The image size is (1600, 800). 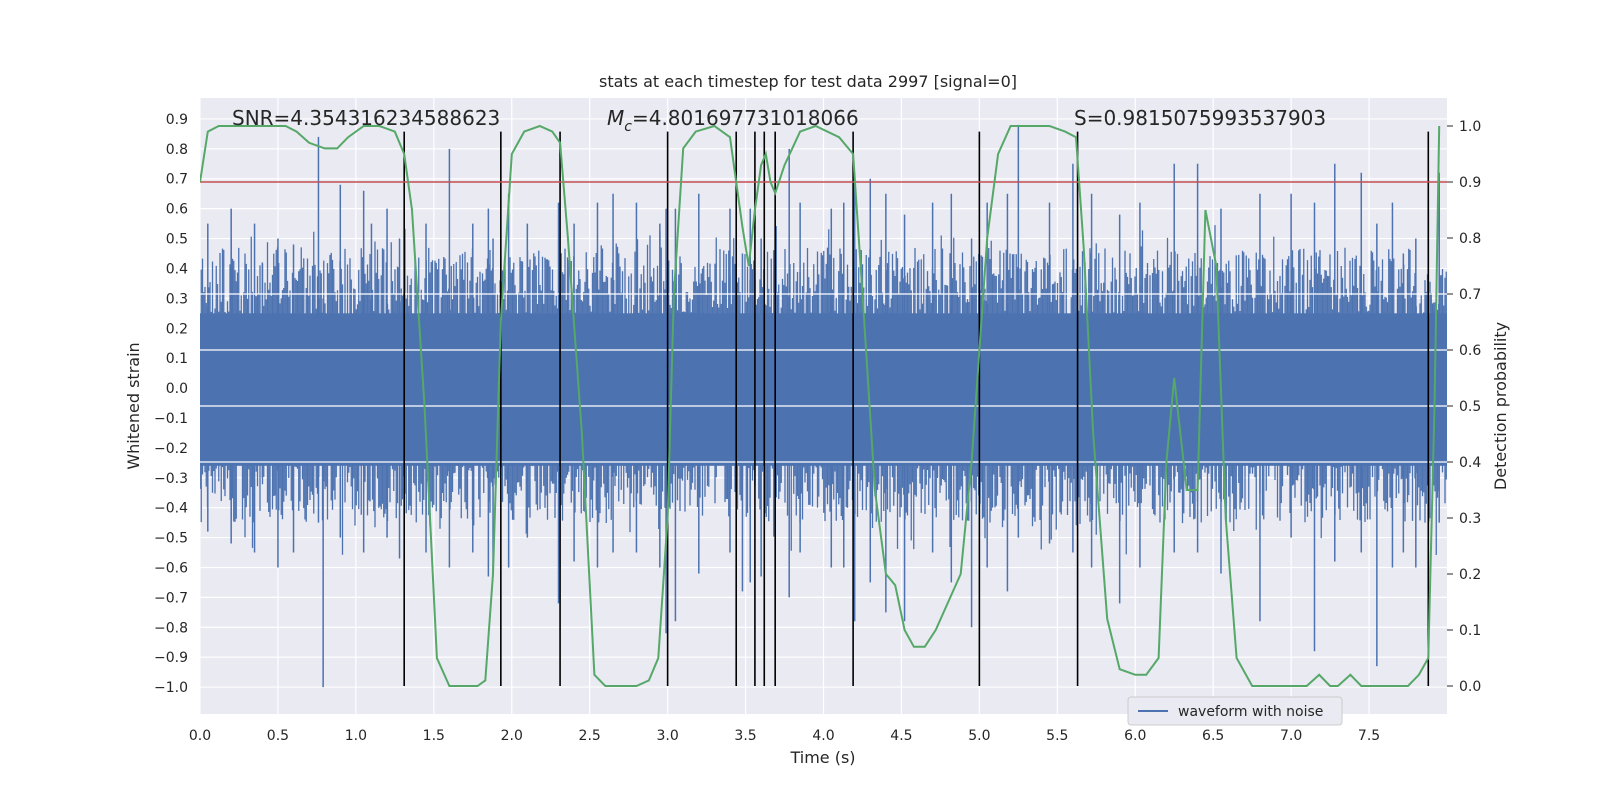 I want to click on x-tick-label: 3.5, so click(x=745, y=736).